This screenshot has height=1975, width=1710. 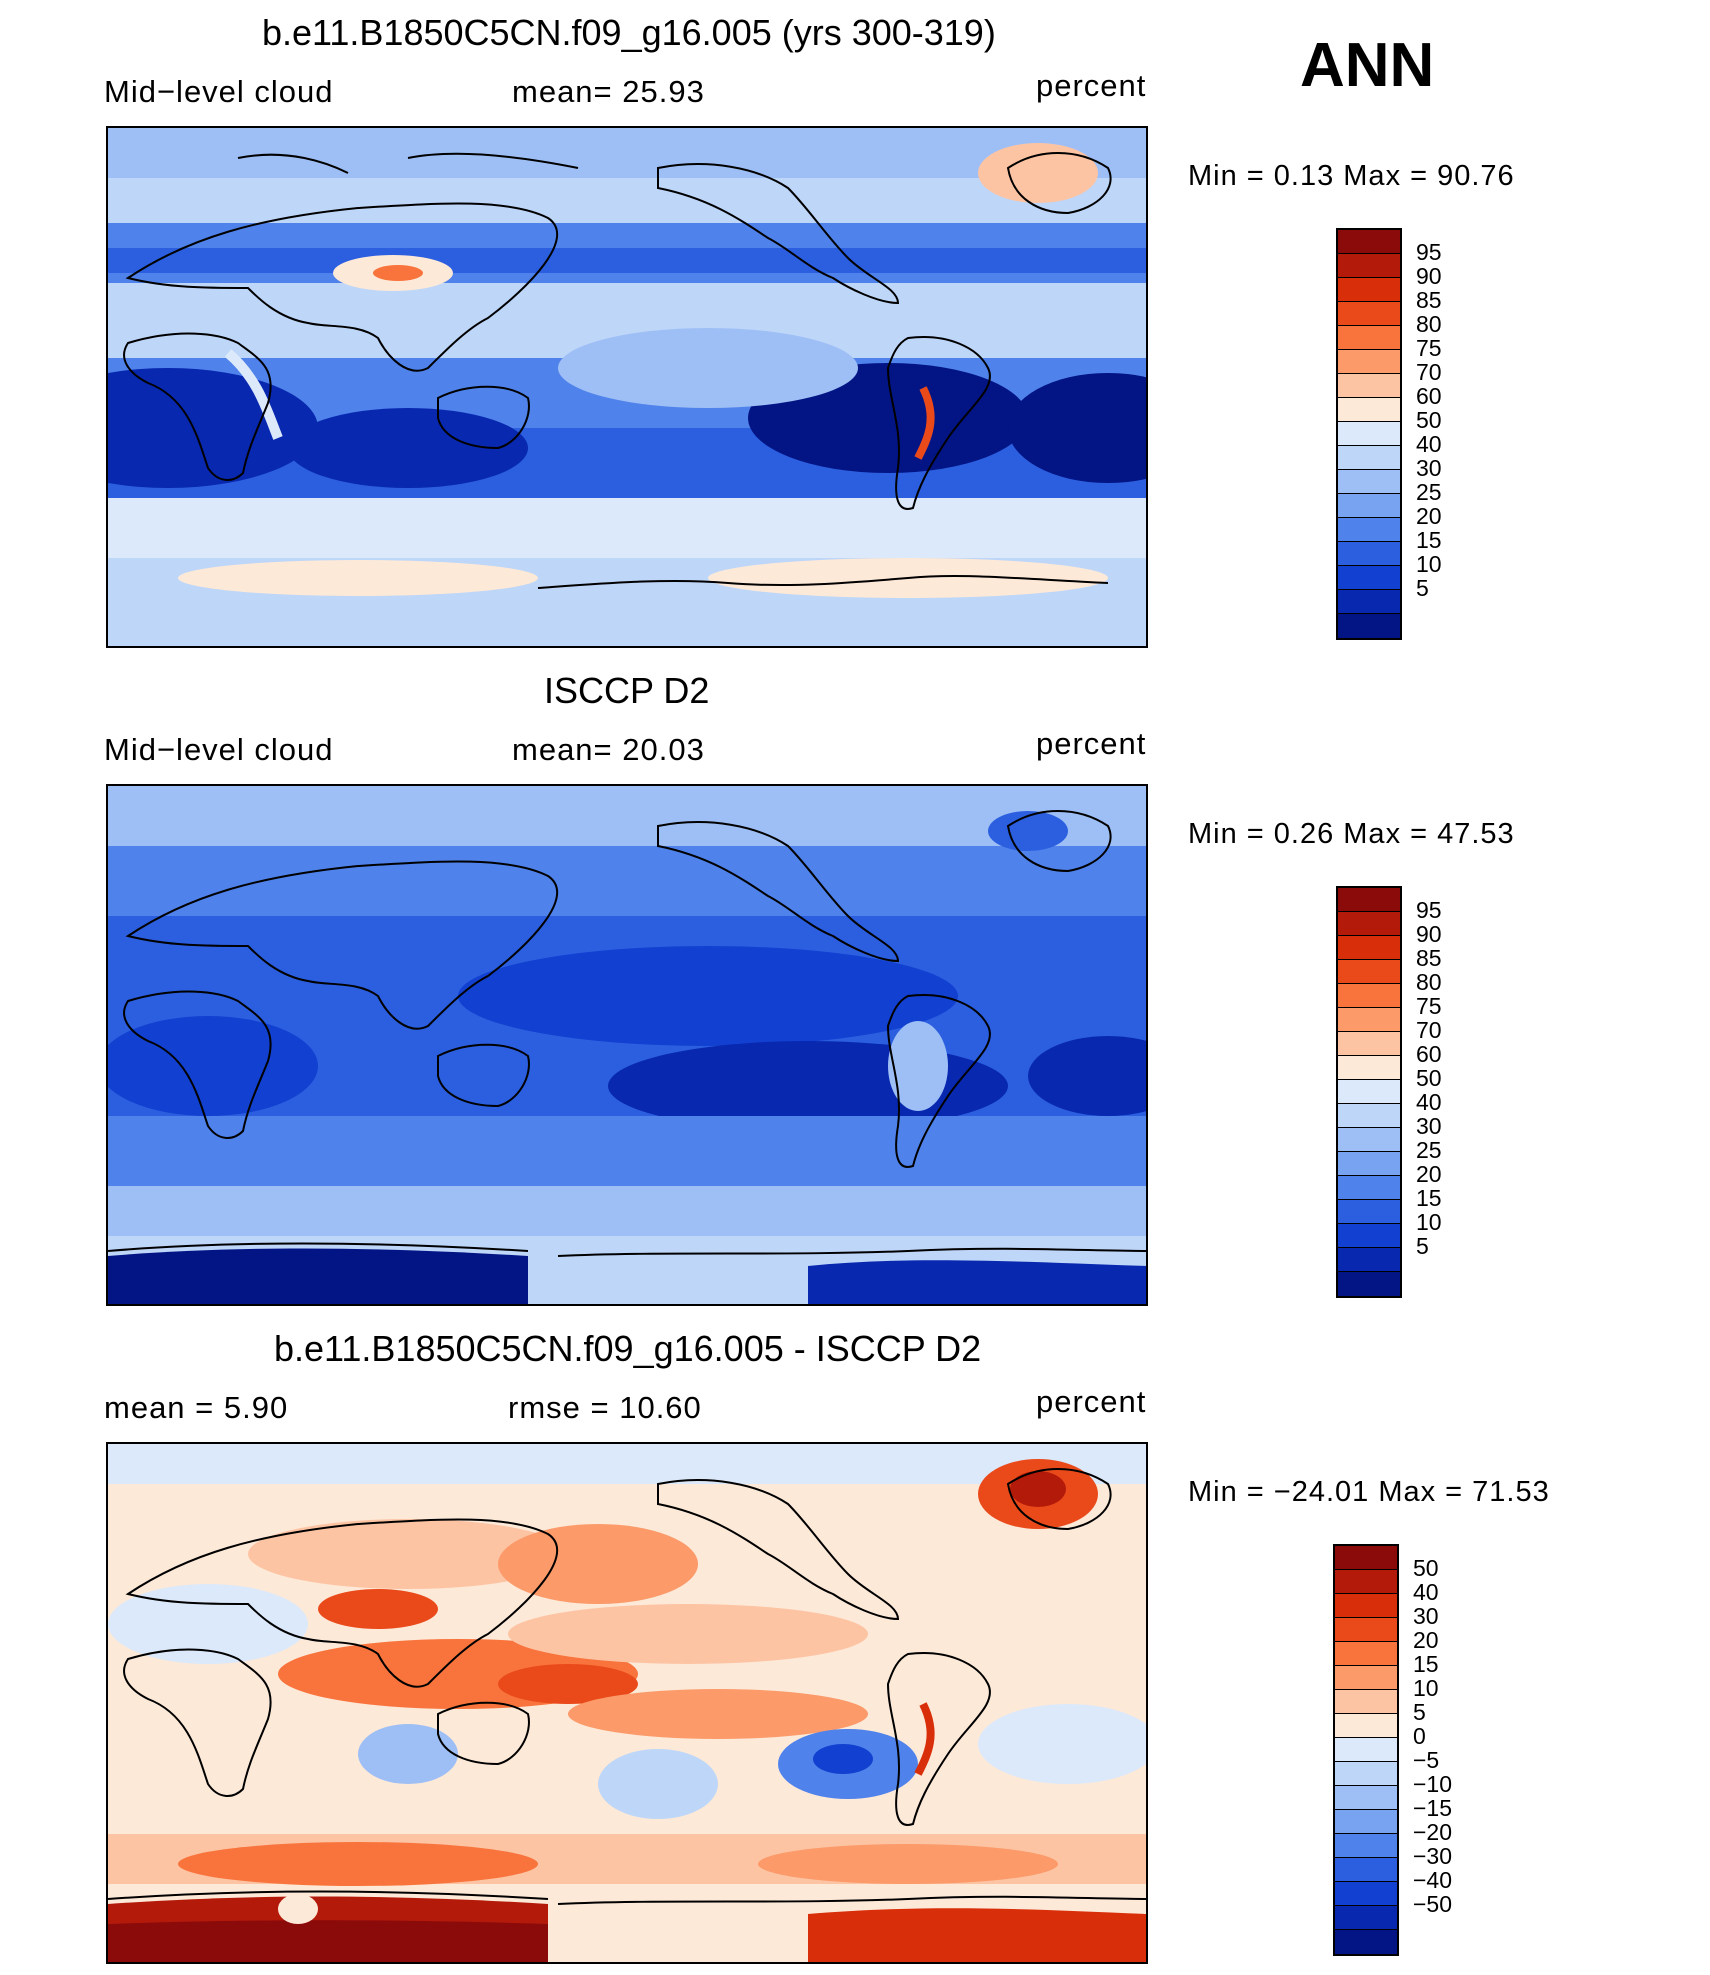 What do you see at coordinates (1429, 468) in the screenshot?
I see `colorbar-label: 30` at bounding box center [1429, 468].